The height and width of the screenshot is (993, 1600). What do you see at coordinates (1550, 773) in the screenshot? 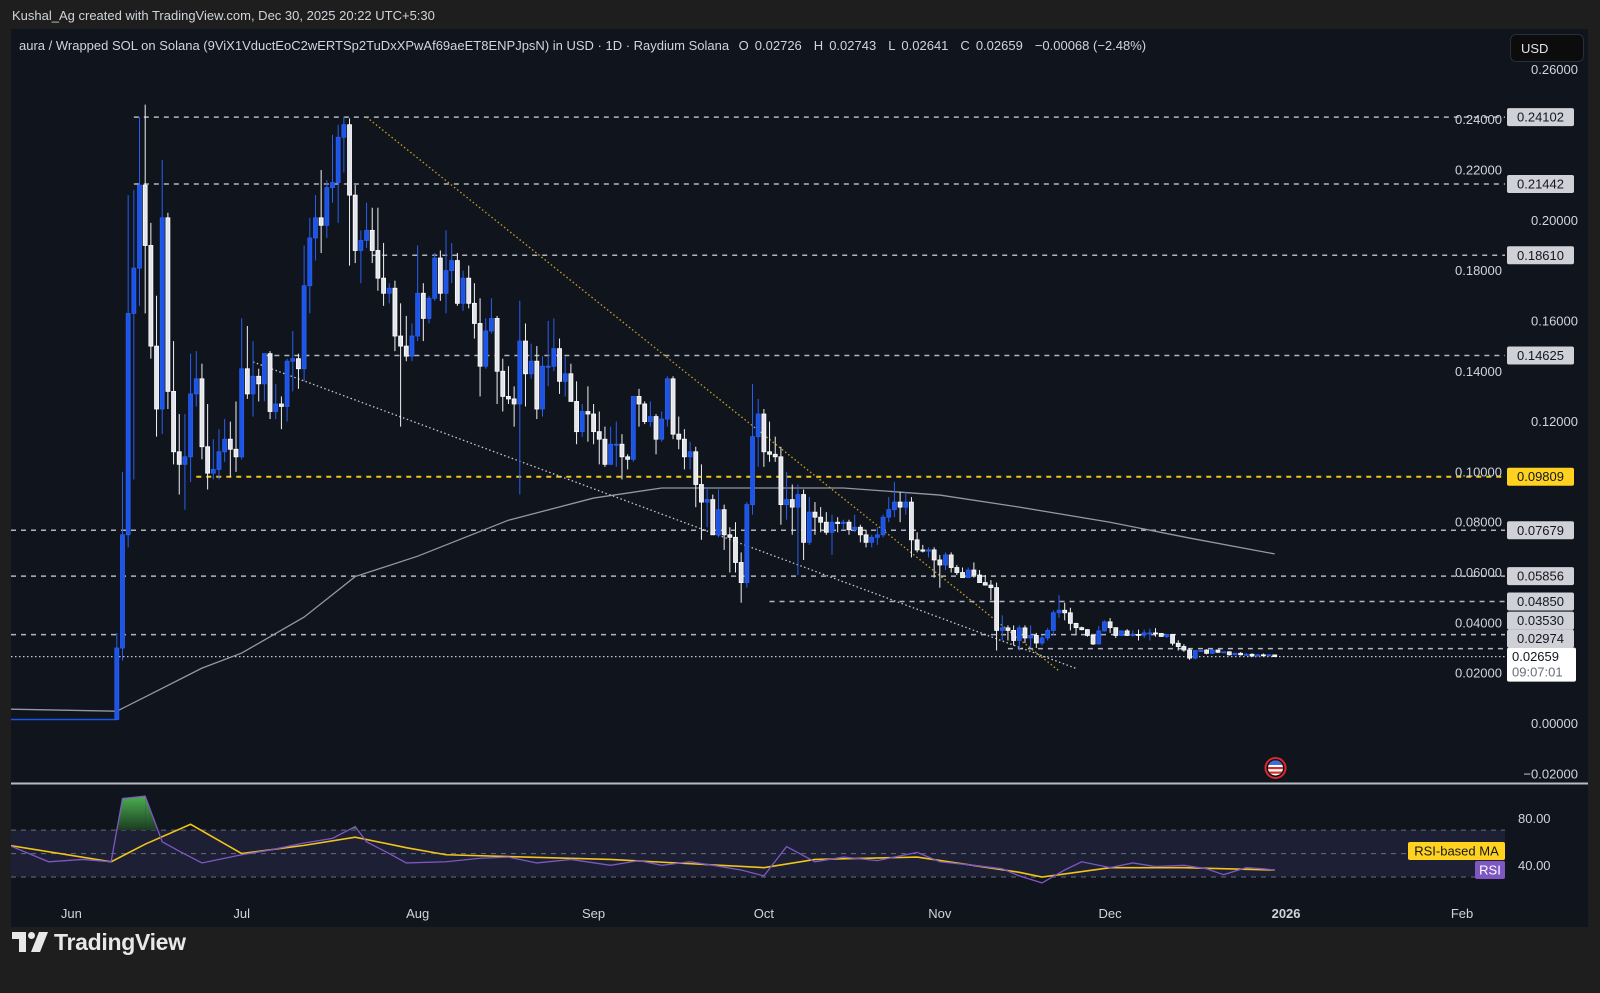
I see `price-axis-tick: −0.02000` at bounding box center [1550, 773].